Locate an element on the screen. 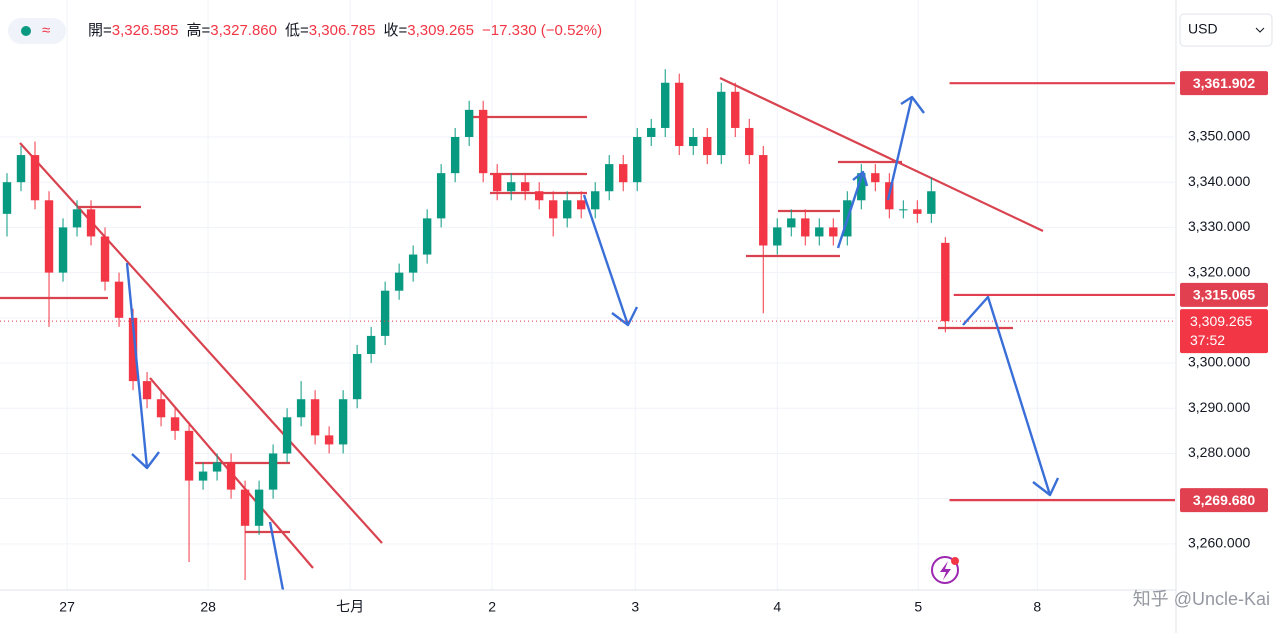  ohlc-value: 3,309.265 is located at coordinates (440, 30).